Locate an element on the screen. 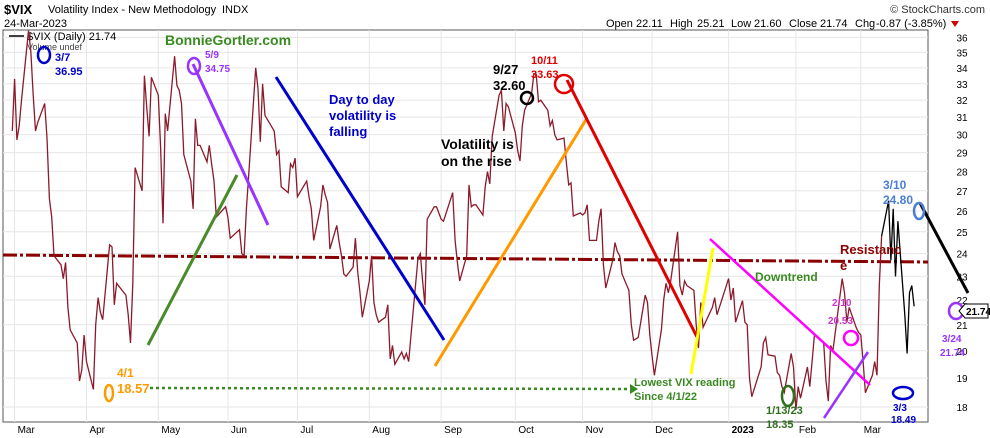  marker-apr1 is located at coordinates (109, 393).